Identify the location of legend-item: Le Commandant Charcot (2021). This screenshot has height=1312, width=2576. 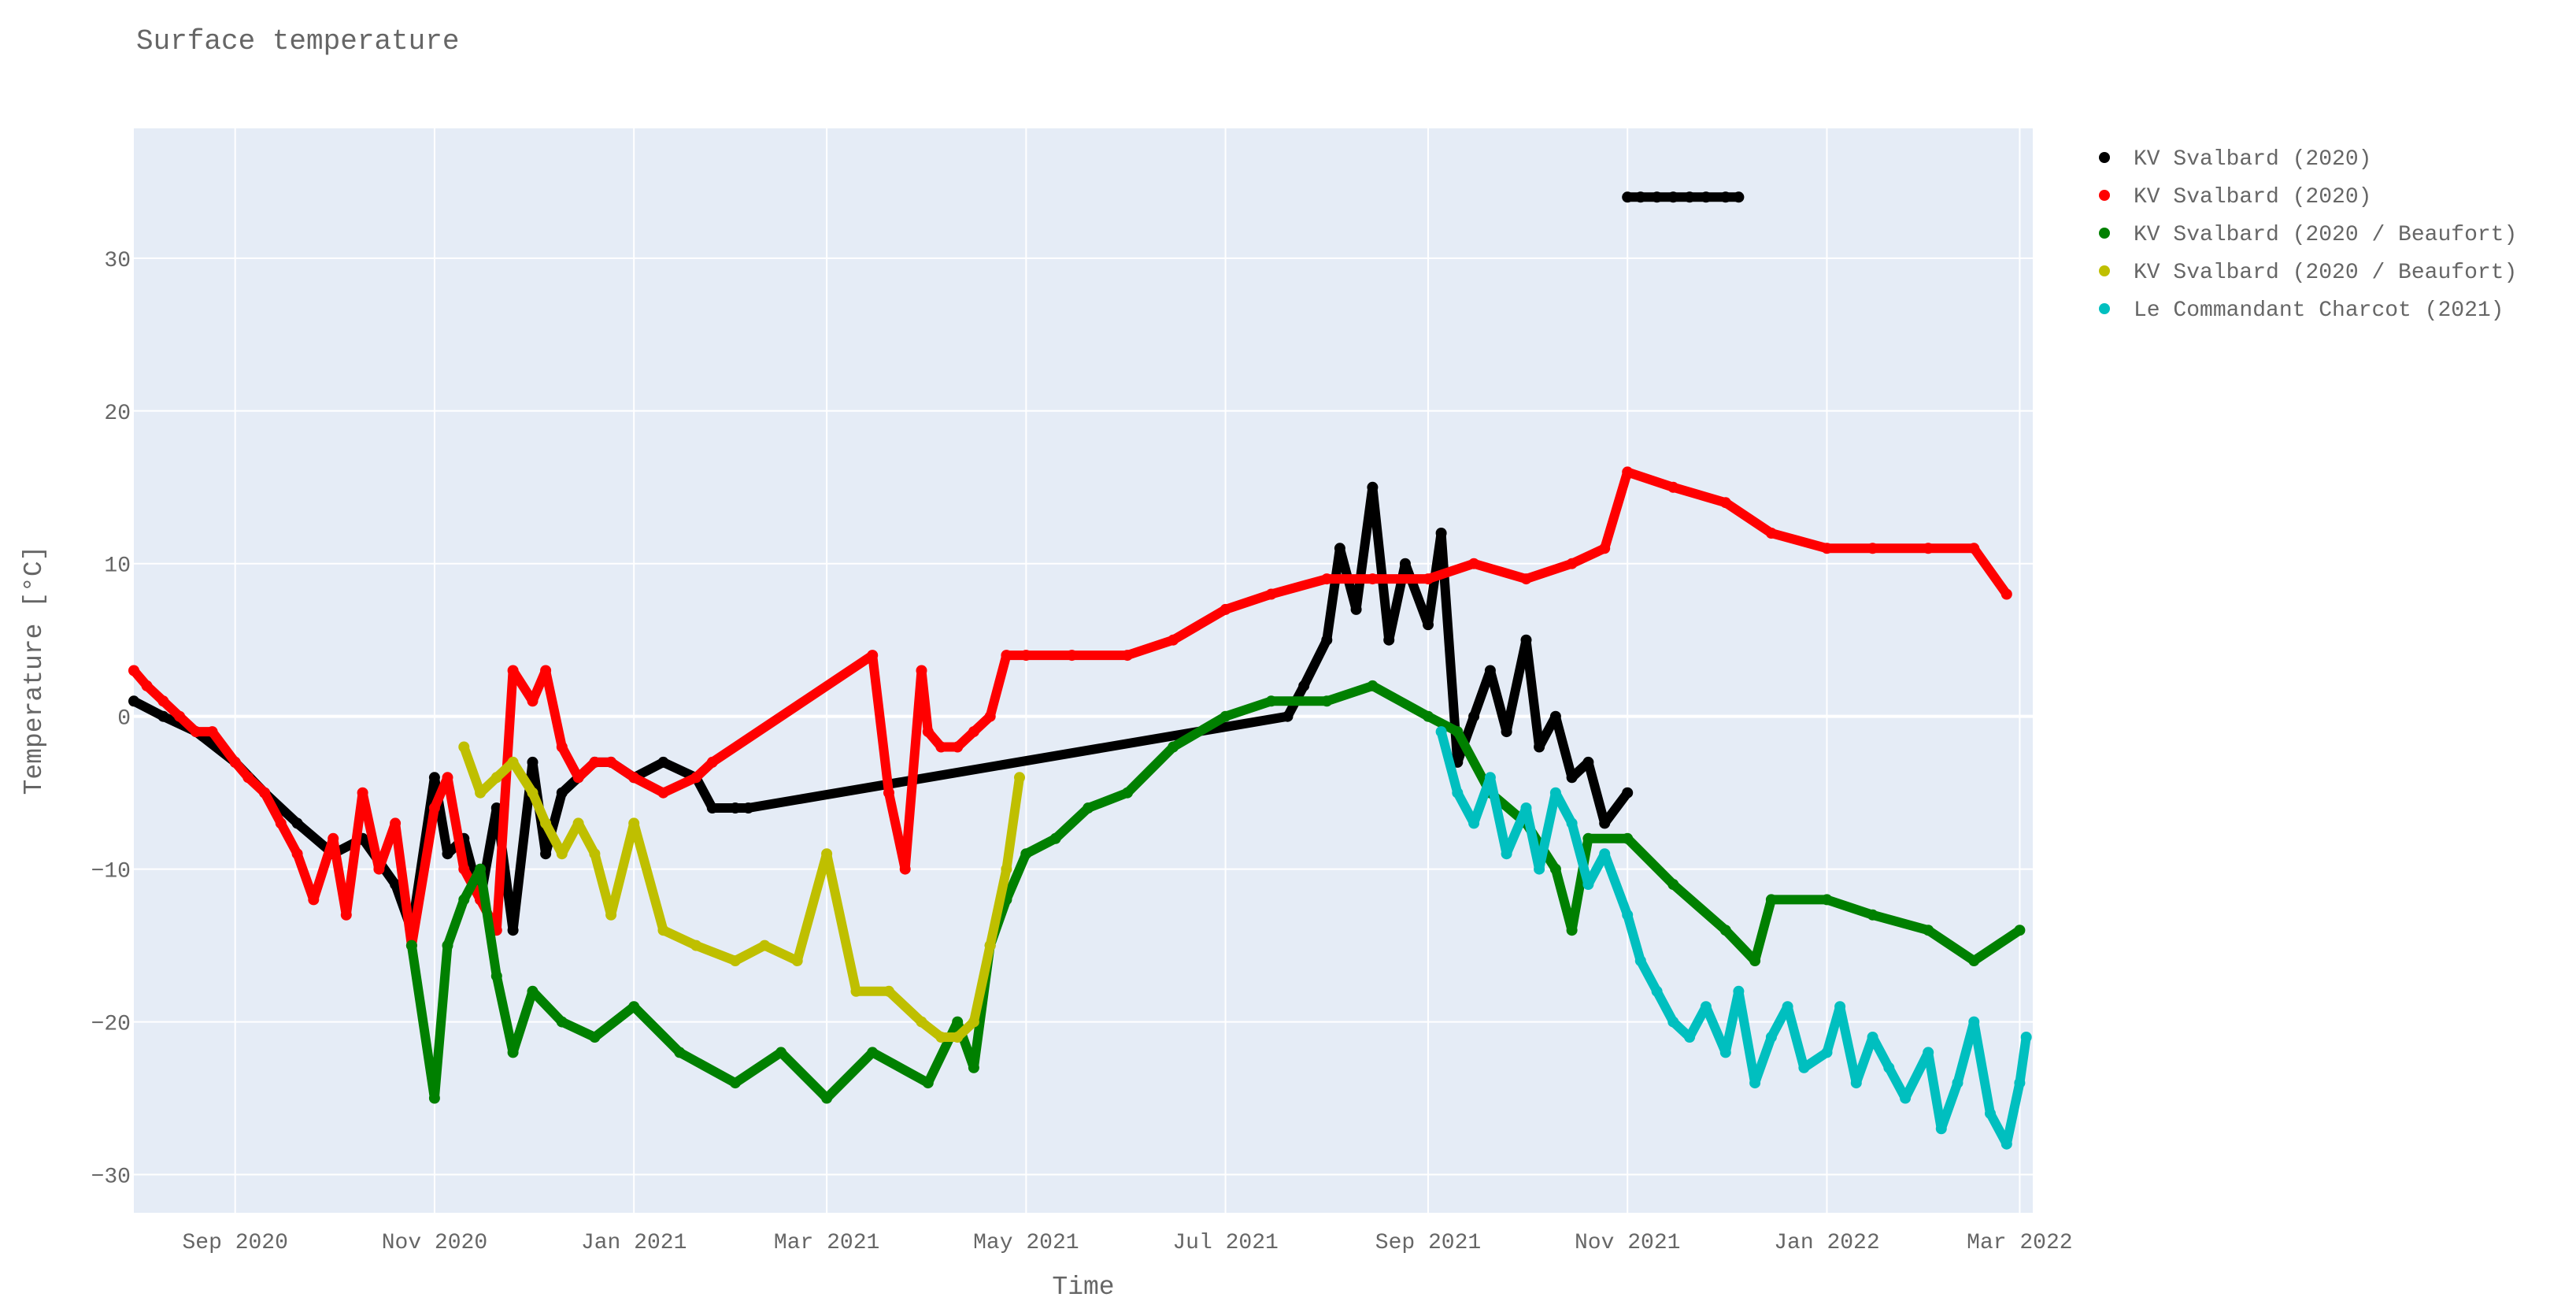
(2301, 310).